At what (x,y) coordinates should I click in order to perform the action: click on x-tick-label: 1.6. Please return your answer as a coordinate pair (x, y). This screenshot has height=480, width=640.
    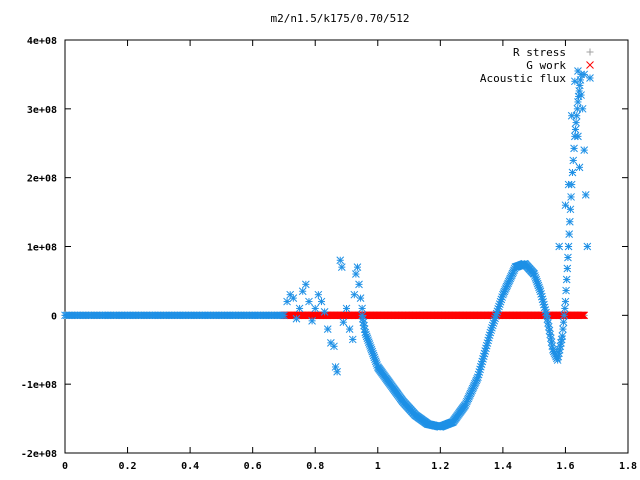
    Looking at the image, I should click on (565, 466).